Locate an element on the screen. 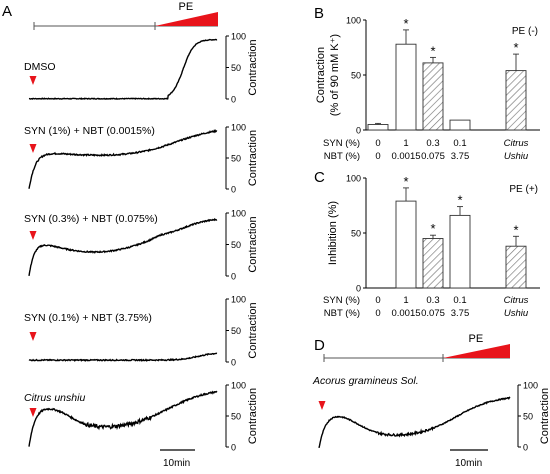 This screenshot has height=474, width=550. trace-a-1-tick-label-0: 0 is located at coordinates (233, 100).